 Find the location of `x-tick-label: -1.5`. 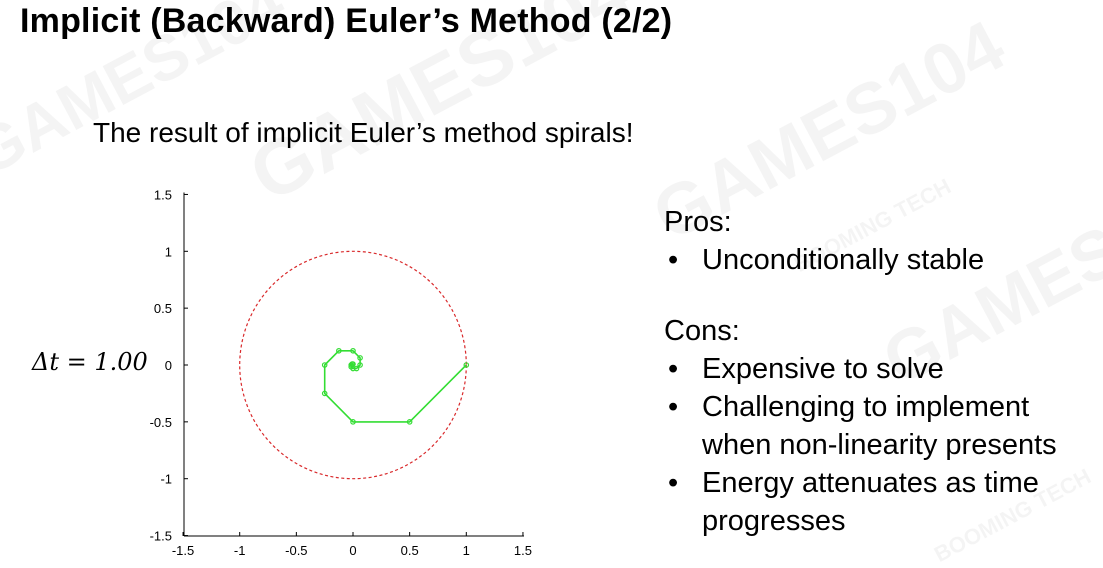

x-tick-label: -1.5 is located at coordinates (183, 550).